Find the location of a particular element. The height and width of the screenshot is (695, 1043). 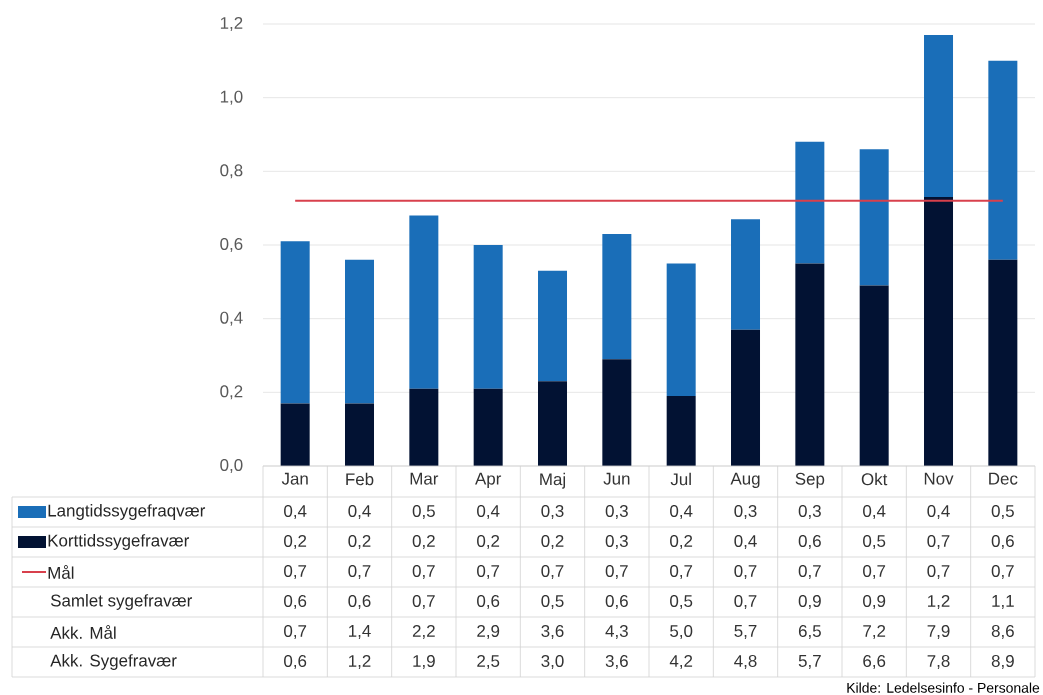

text: 7,9 is located at coordinates (938, 632).